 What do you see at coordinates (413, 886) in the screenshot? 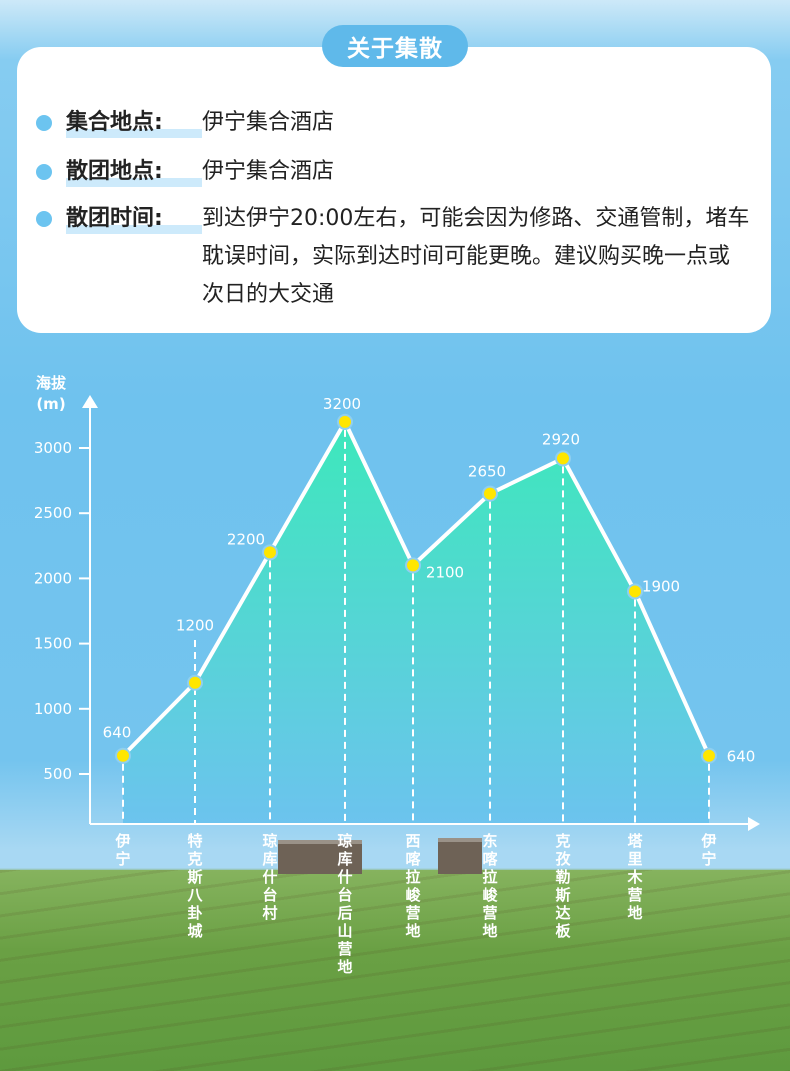
I see `x-tick-label: 西喀拉峻营地` at bounding box center [413, 886].